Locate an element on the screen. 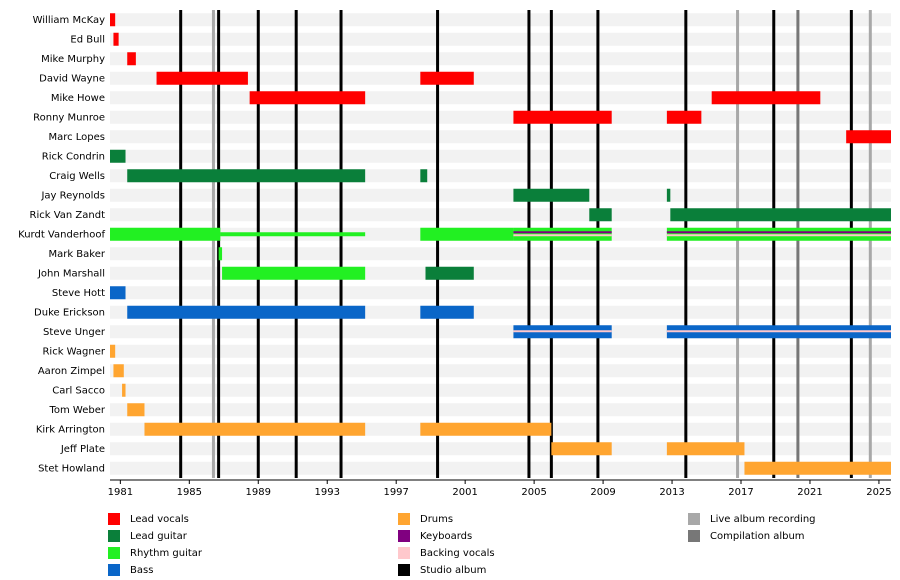  x-tick-label: 2017 is located at coordinates (740, 492).